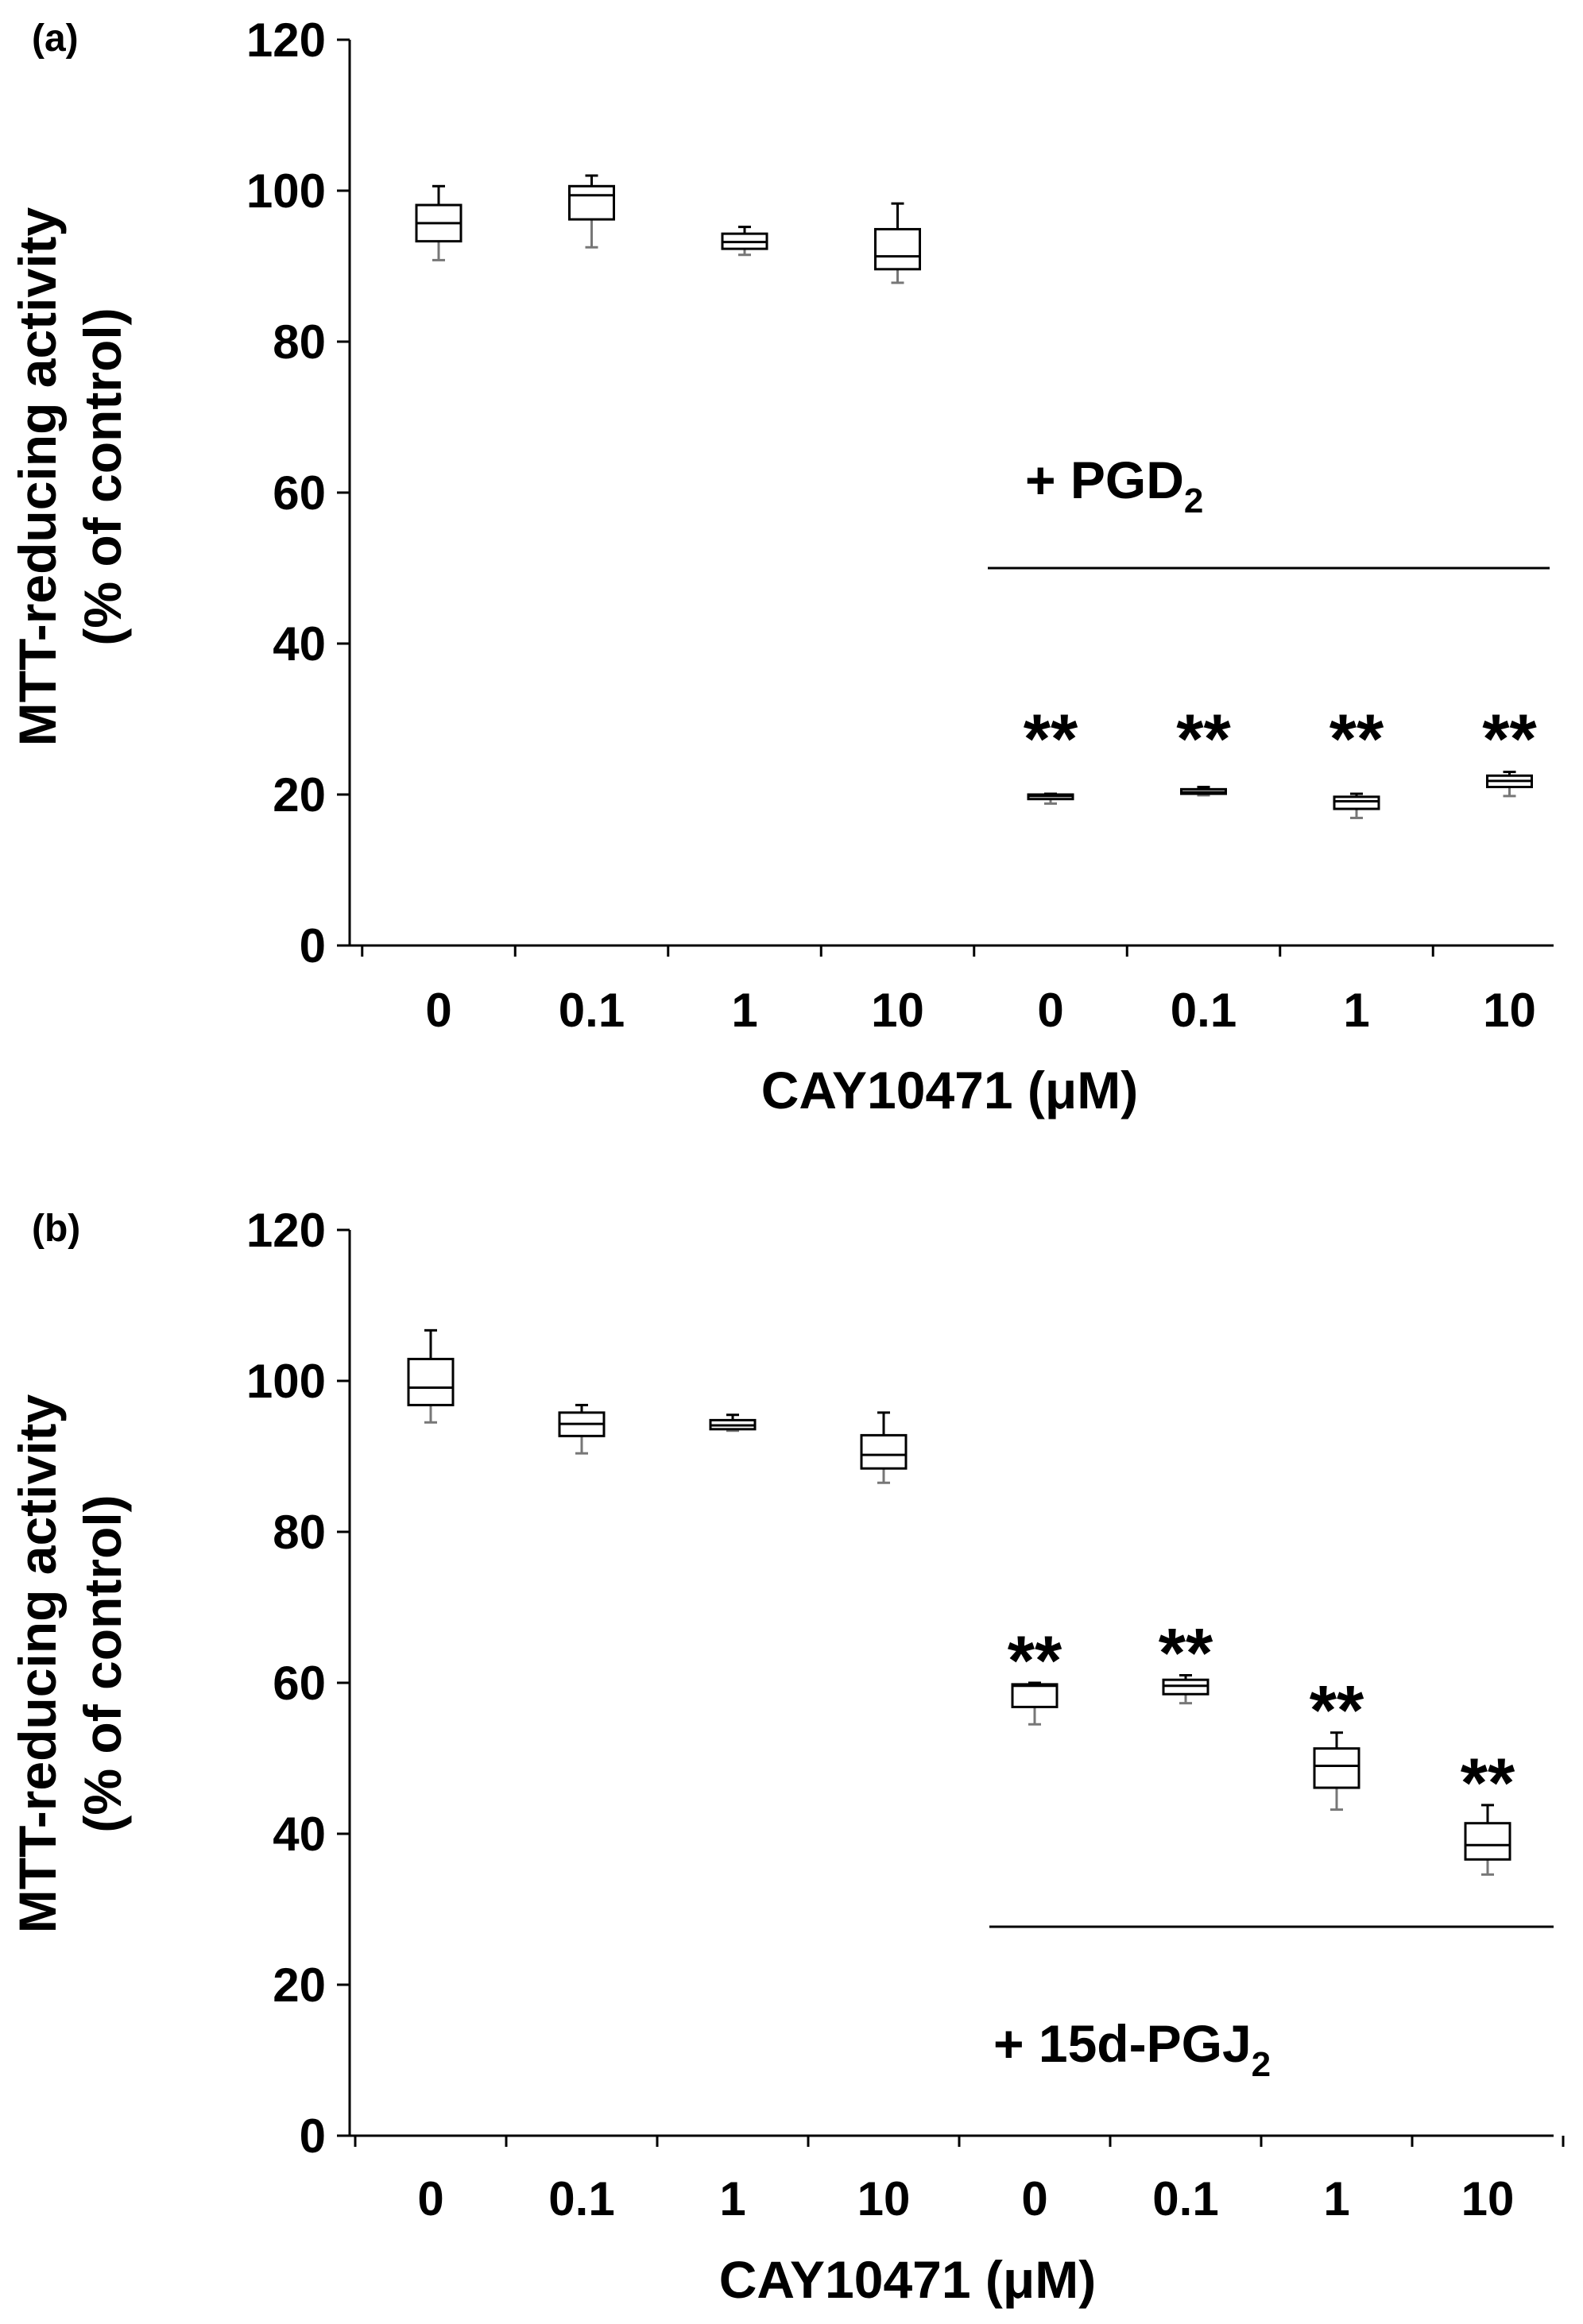 Image resolution: width=1583 pixels, height=2324 pixels. I want to click on y-tick-label-a: 120, so click(286, 40).